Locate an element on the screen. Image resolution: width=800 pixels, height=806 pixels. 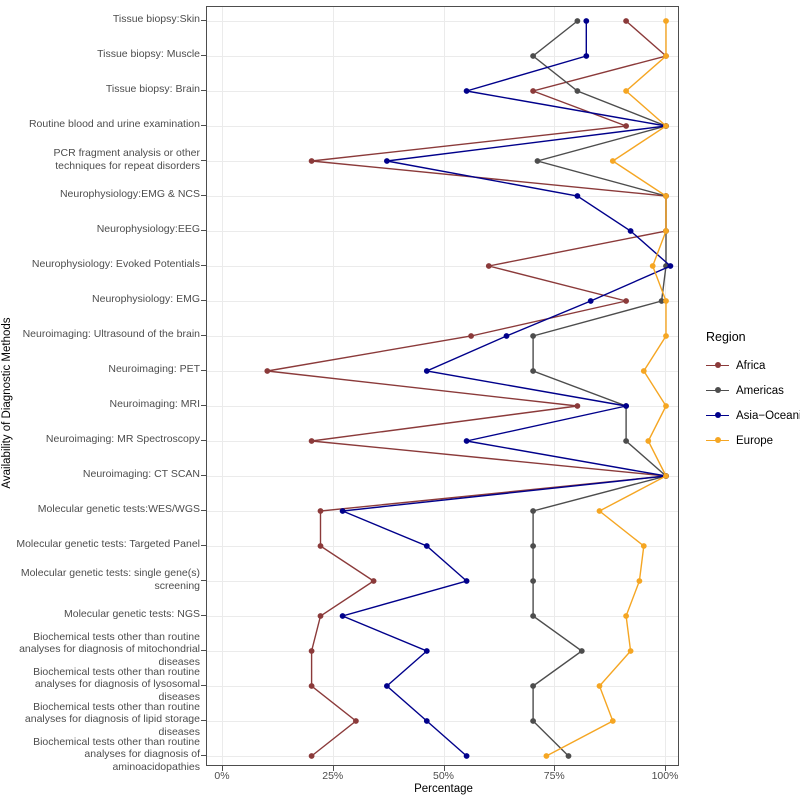
legend-item-africa: Africa is located at coordinates (753, 365).